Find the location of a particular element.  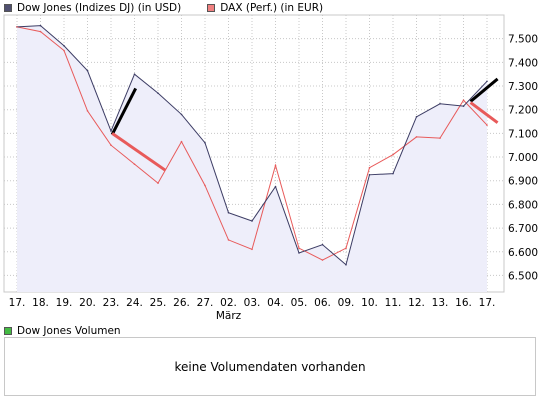

x-month-label: März is located at coordinates (229, 316).